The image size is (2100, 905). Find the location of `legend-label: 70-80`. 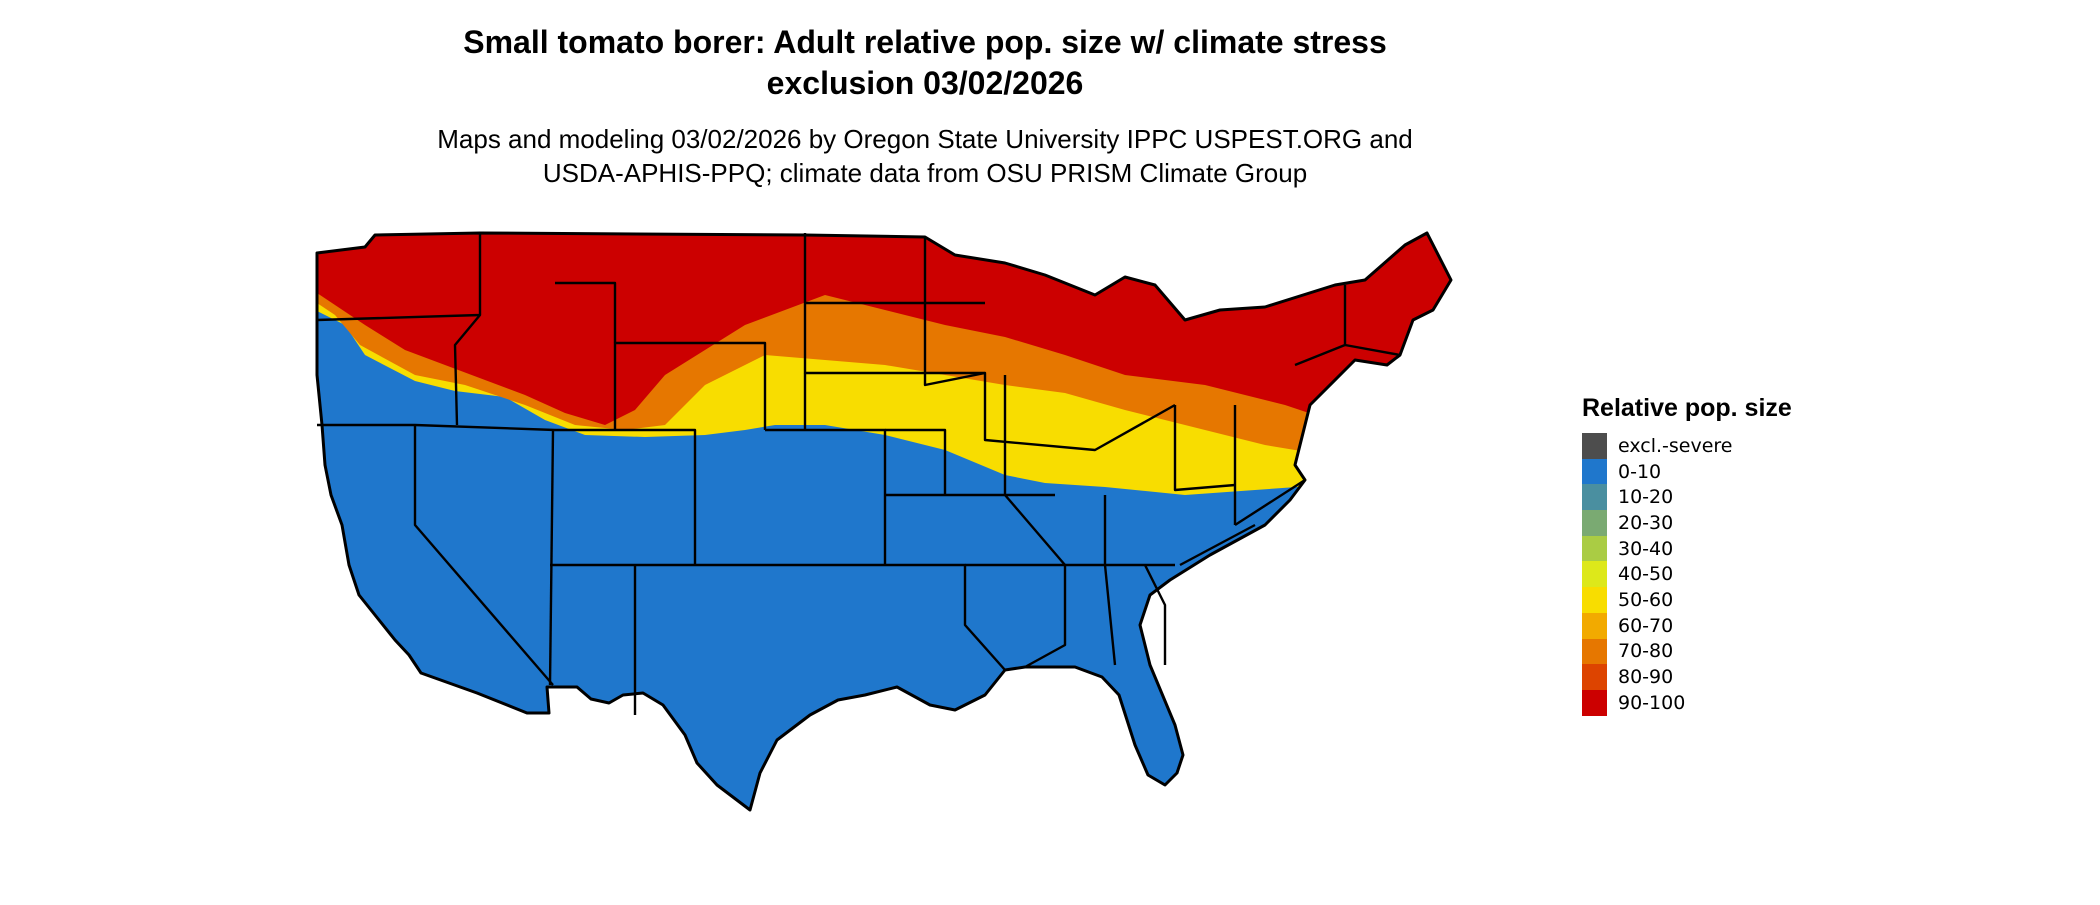

legend-label: 70-80 is located at coordinates (1646, 651).